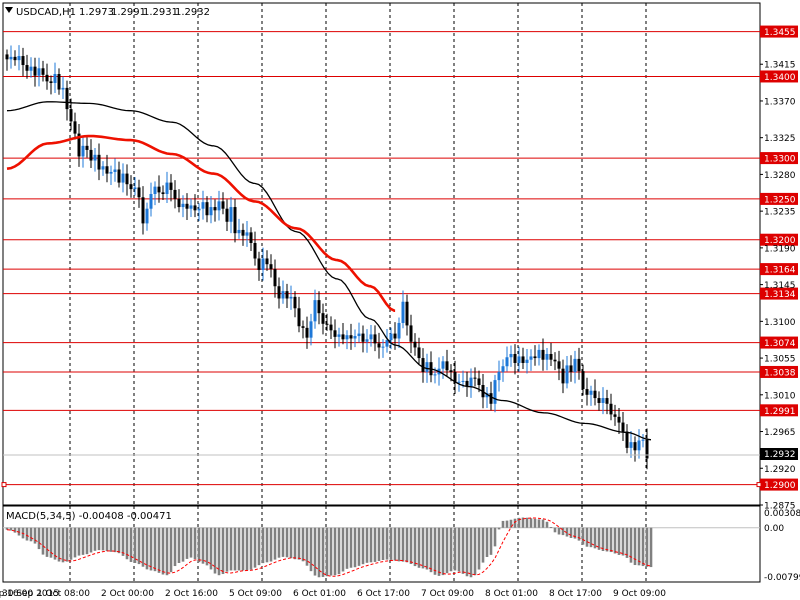  What do you see at coordinates (107, 12) in the screenshot?
I see `chart-header: USDCAD,H1 1.2973 1.2991 1.2931 1.2932` at bounding box center [107, 12].